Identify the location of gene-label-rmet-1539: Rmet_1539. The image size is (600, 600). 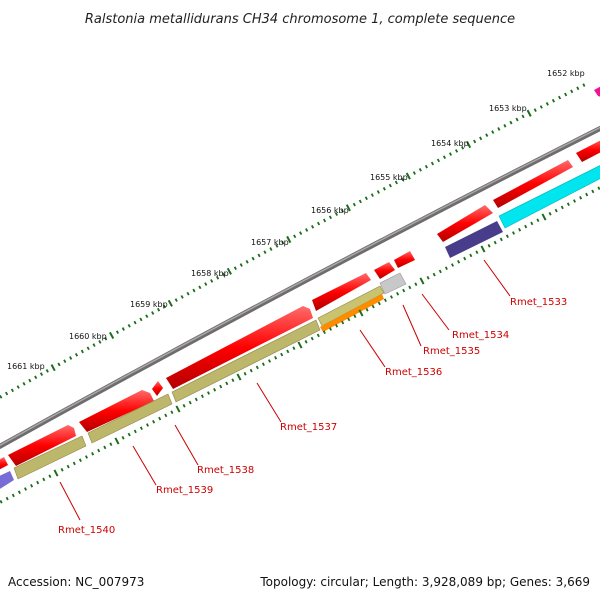
(184, 490).